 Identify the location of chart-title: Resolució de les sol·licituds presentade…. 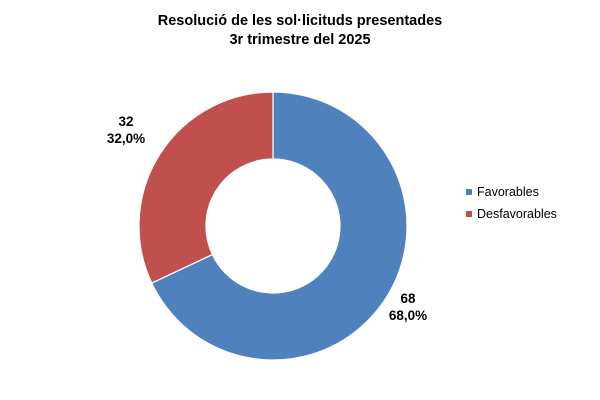
(300, 21).